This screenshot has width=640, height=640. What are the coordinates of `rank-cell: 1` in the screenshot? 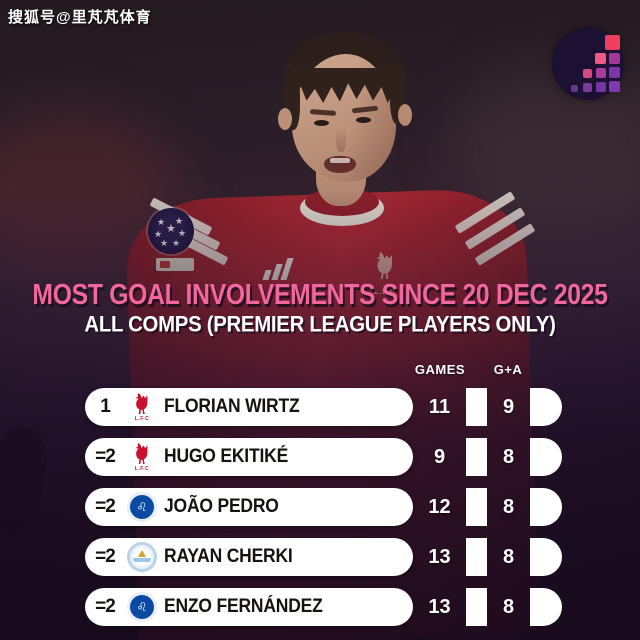 It's located at (105, 406).